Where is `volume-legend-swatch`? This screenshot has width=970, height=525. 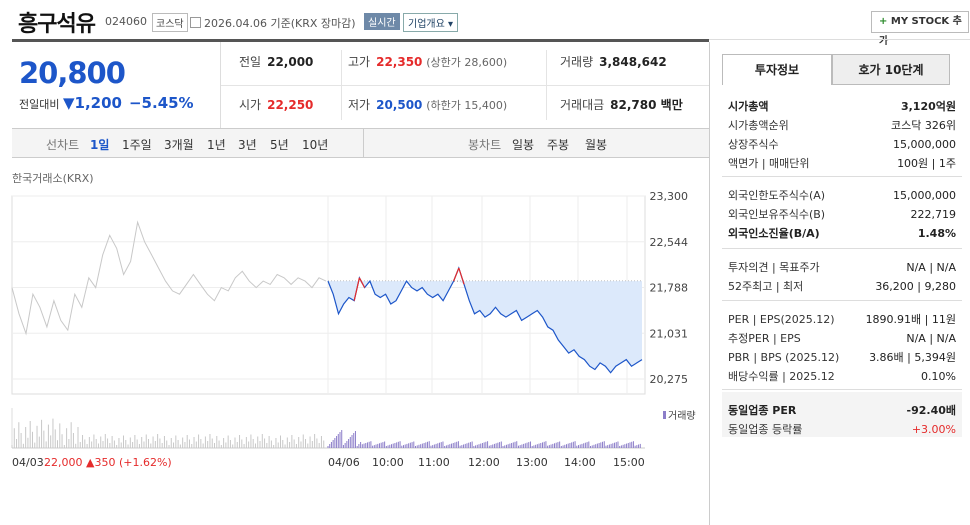 volume-legend-swatch is located at coordinates (664, 415).